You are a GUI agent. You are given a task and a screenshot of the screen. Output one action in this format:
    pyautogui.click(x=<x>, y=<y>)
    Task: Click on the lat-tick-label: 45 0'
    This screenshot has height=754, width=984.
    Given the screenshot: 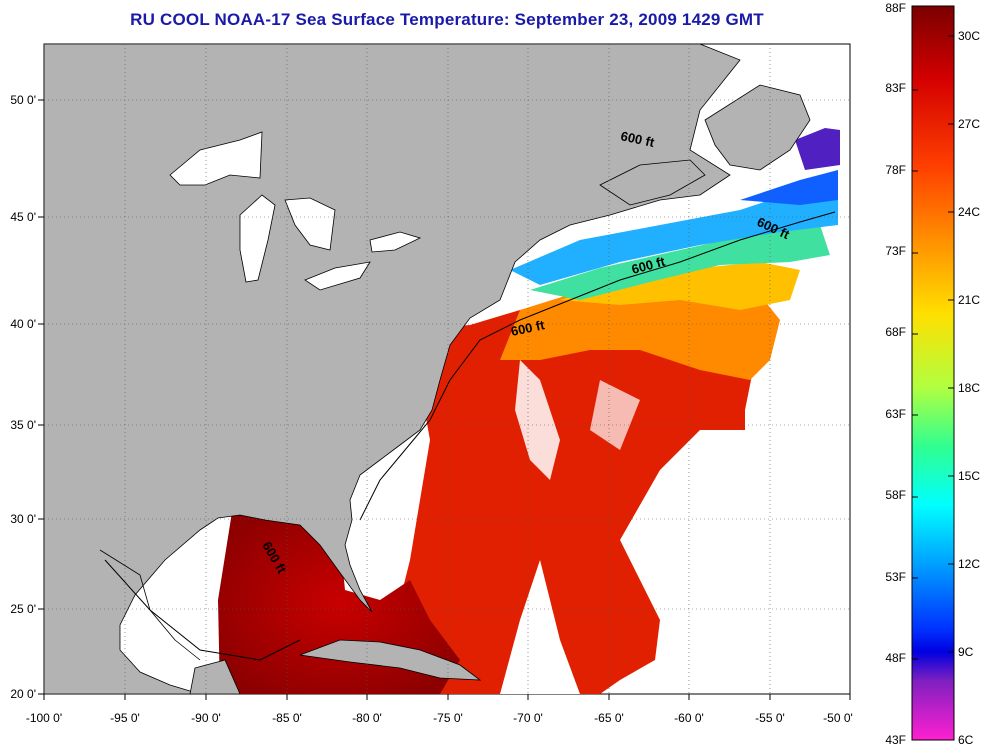 What is the action you would take?
    pyautogui.click(x=23, y=217)
    